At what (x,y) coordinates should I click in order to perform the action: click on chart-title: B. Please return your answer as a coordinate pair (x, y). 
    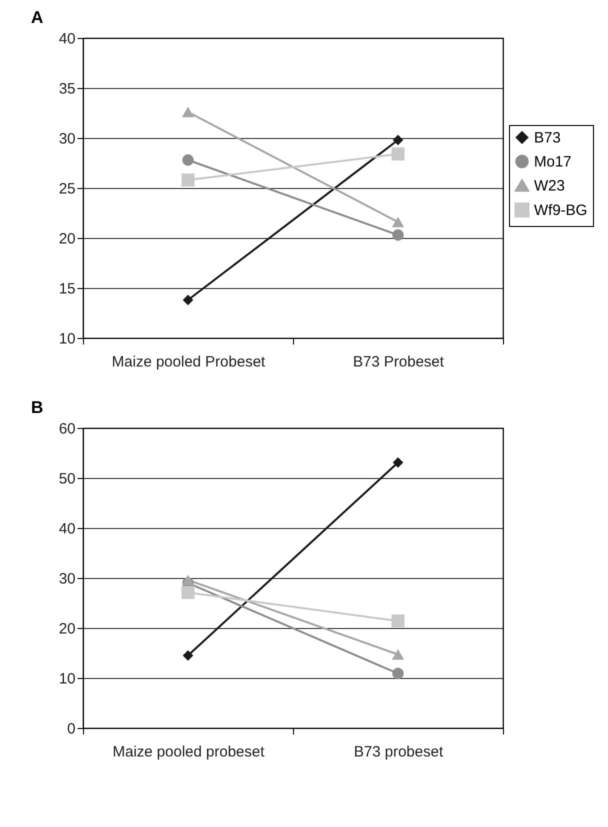
    Looking at the image, I should click on (37, 407).